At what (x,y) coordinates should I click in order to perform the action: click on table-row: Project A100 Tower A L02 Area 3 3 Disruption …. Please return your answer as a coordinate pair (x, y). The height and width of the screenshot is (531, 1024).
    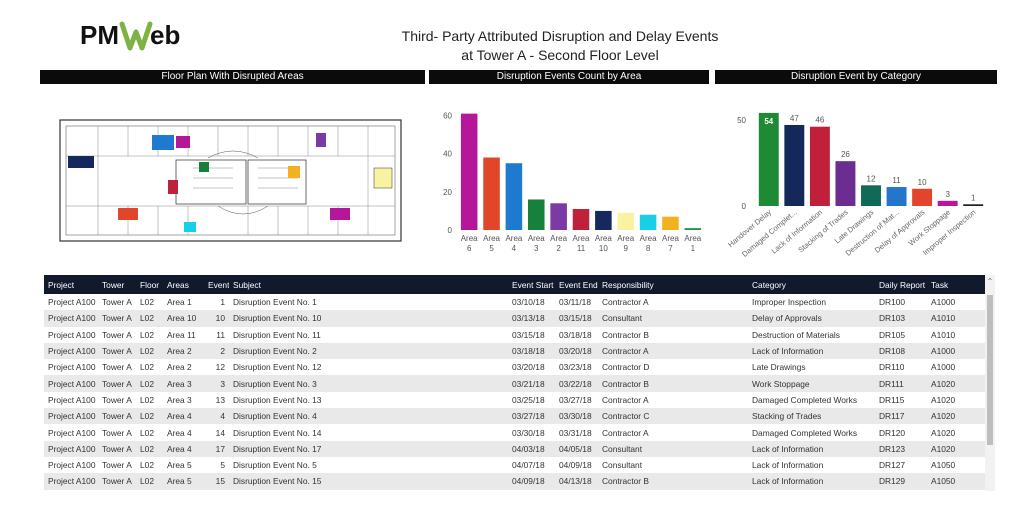
    Looking at the image, I should click on (514, 383).